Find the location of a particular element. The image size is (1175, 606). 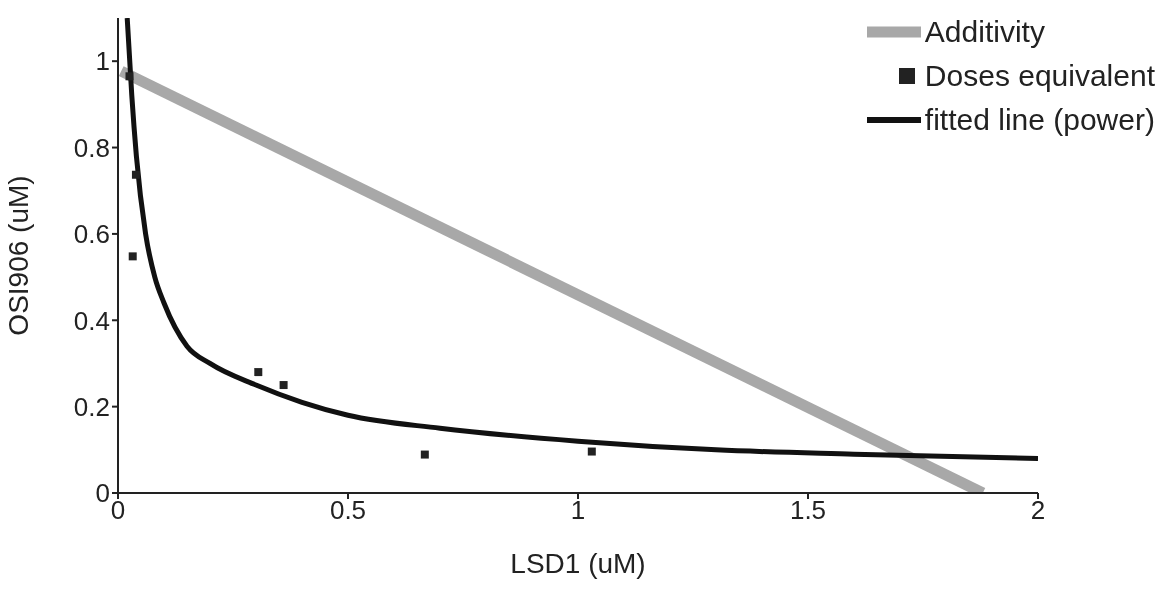

y-tick-label: 0.8 is located at coordinates (91, 147).